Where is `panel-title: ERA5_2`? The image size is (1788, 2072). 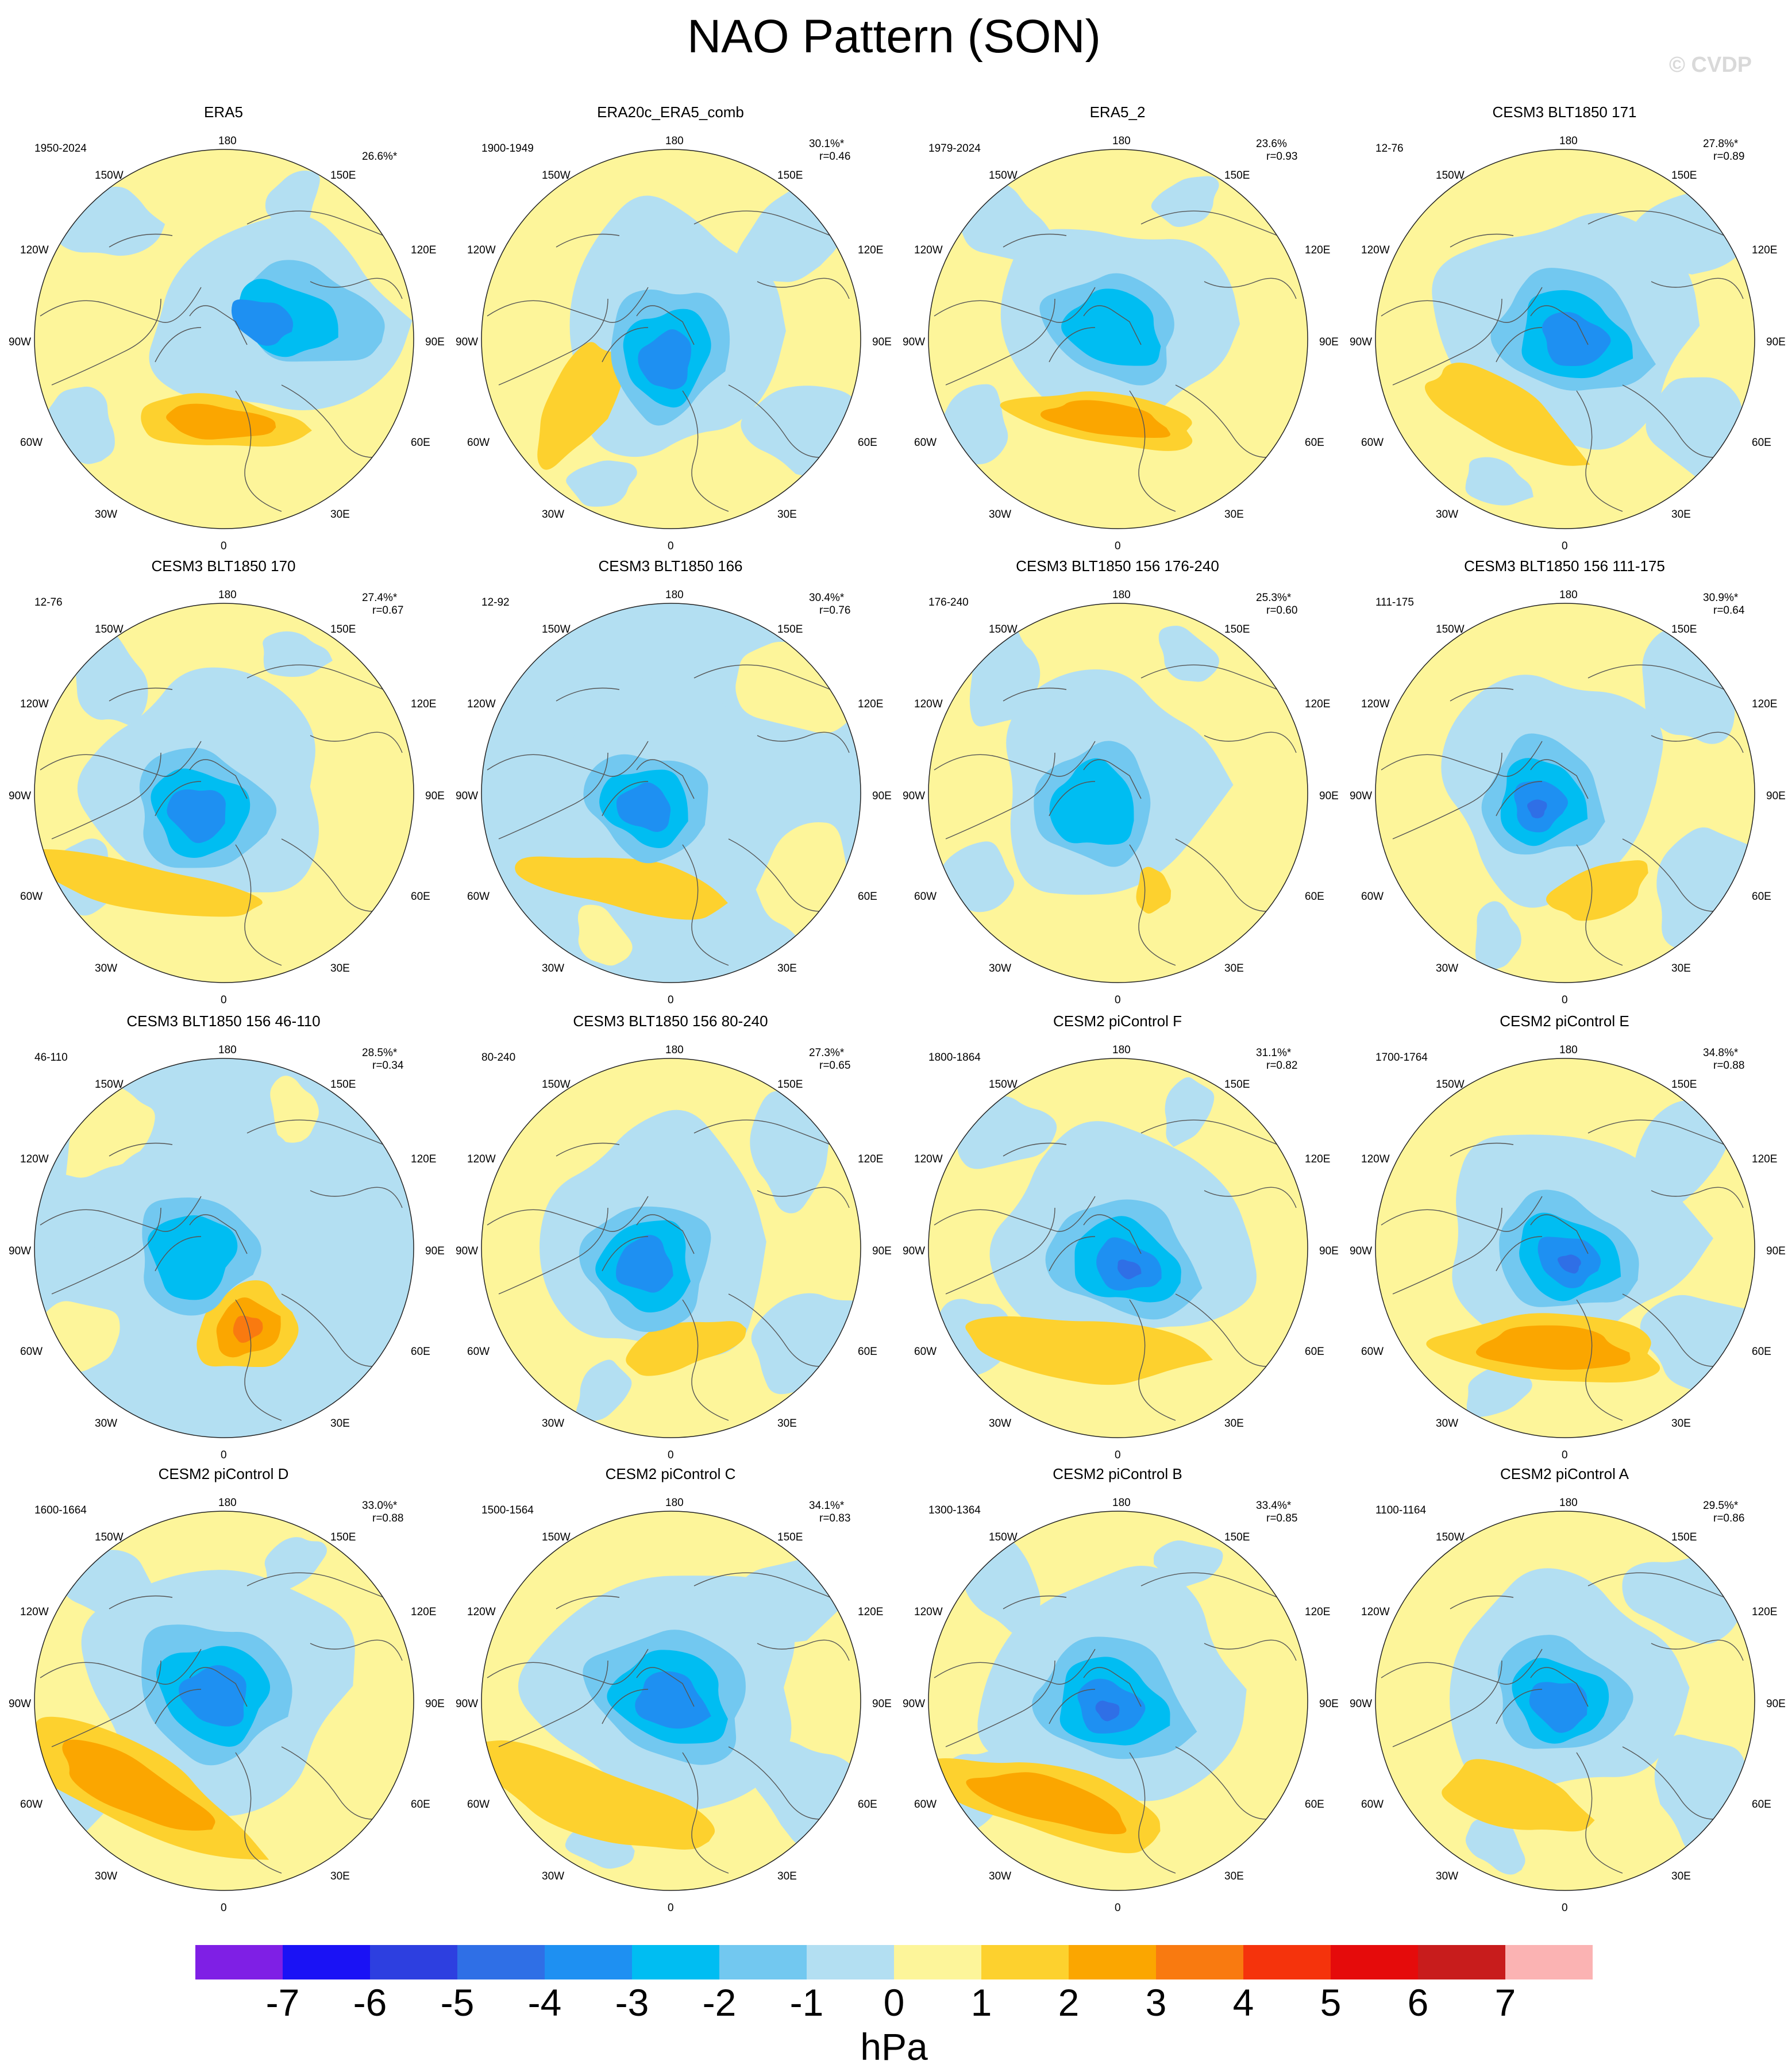
panel-title: ERA5_2 is located at coordinates (1117, 112).